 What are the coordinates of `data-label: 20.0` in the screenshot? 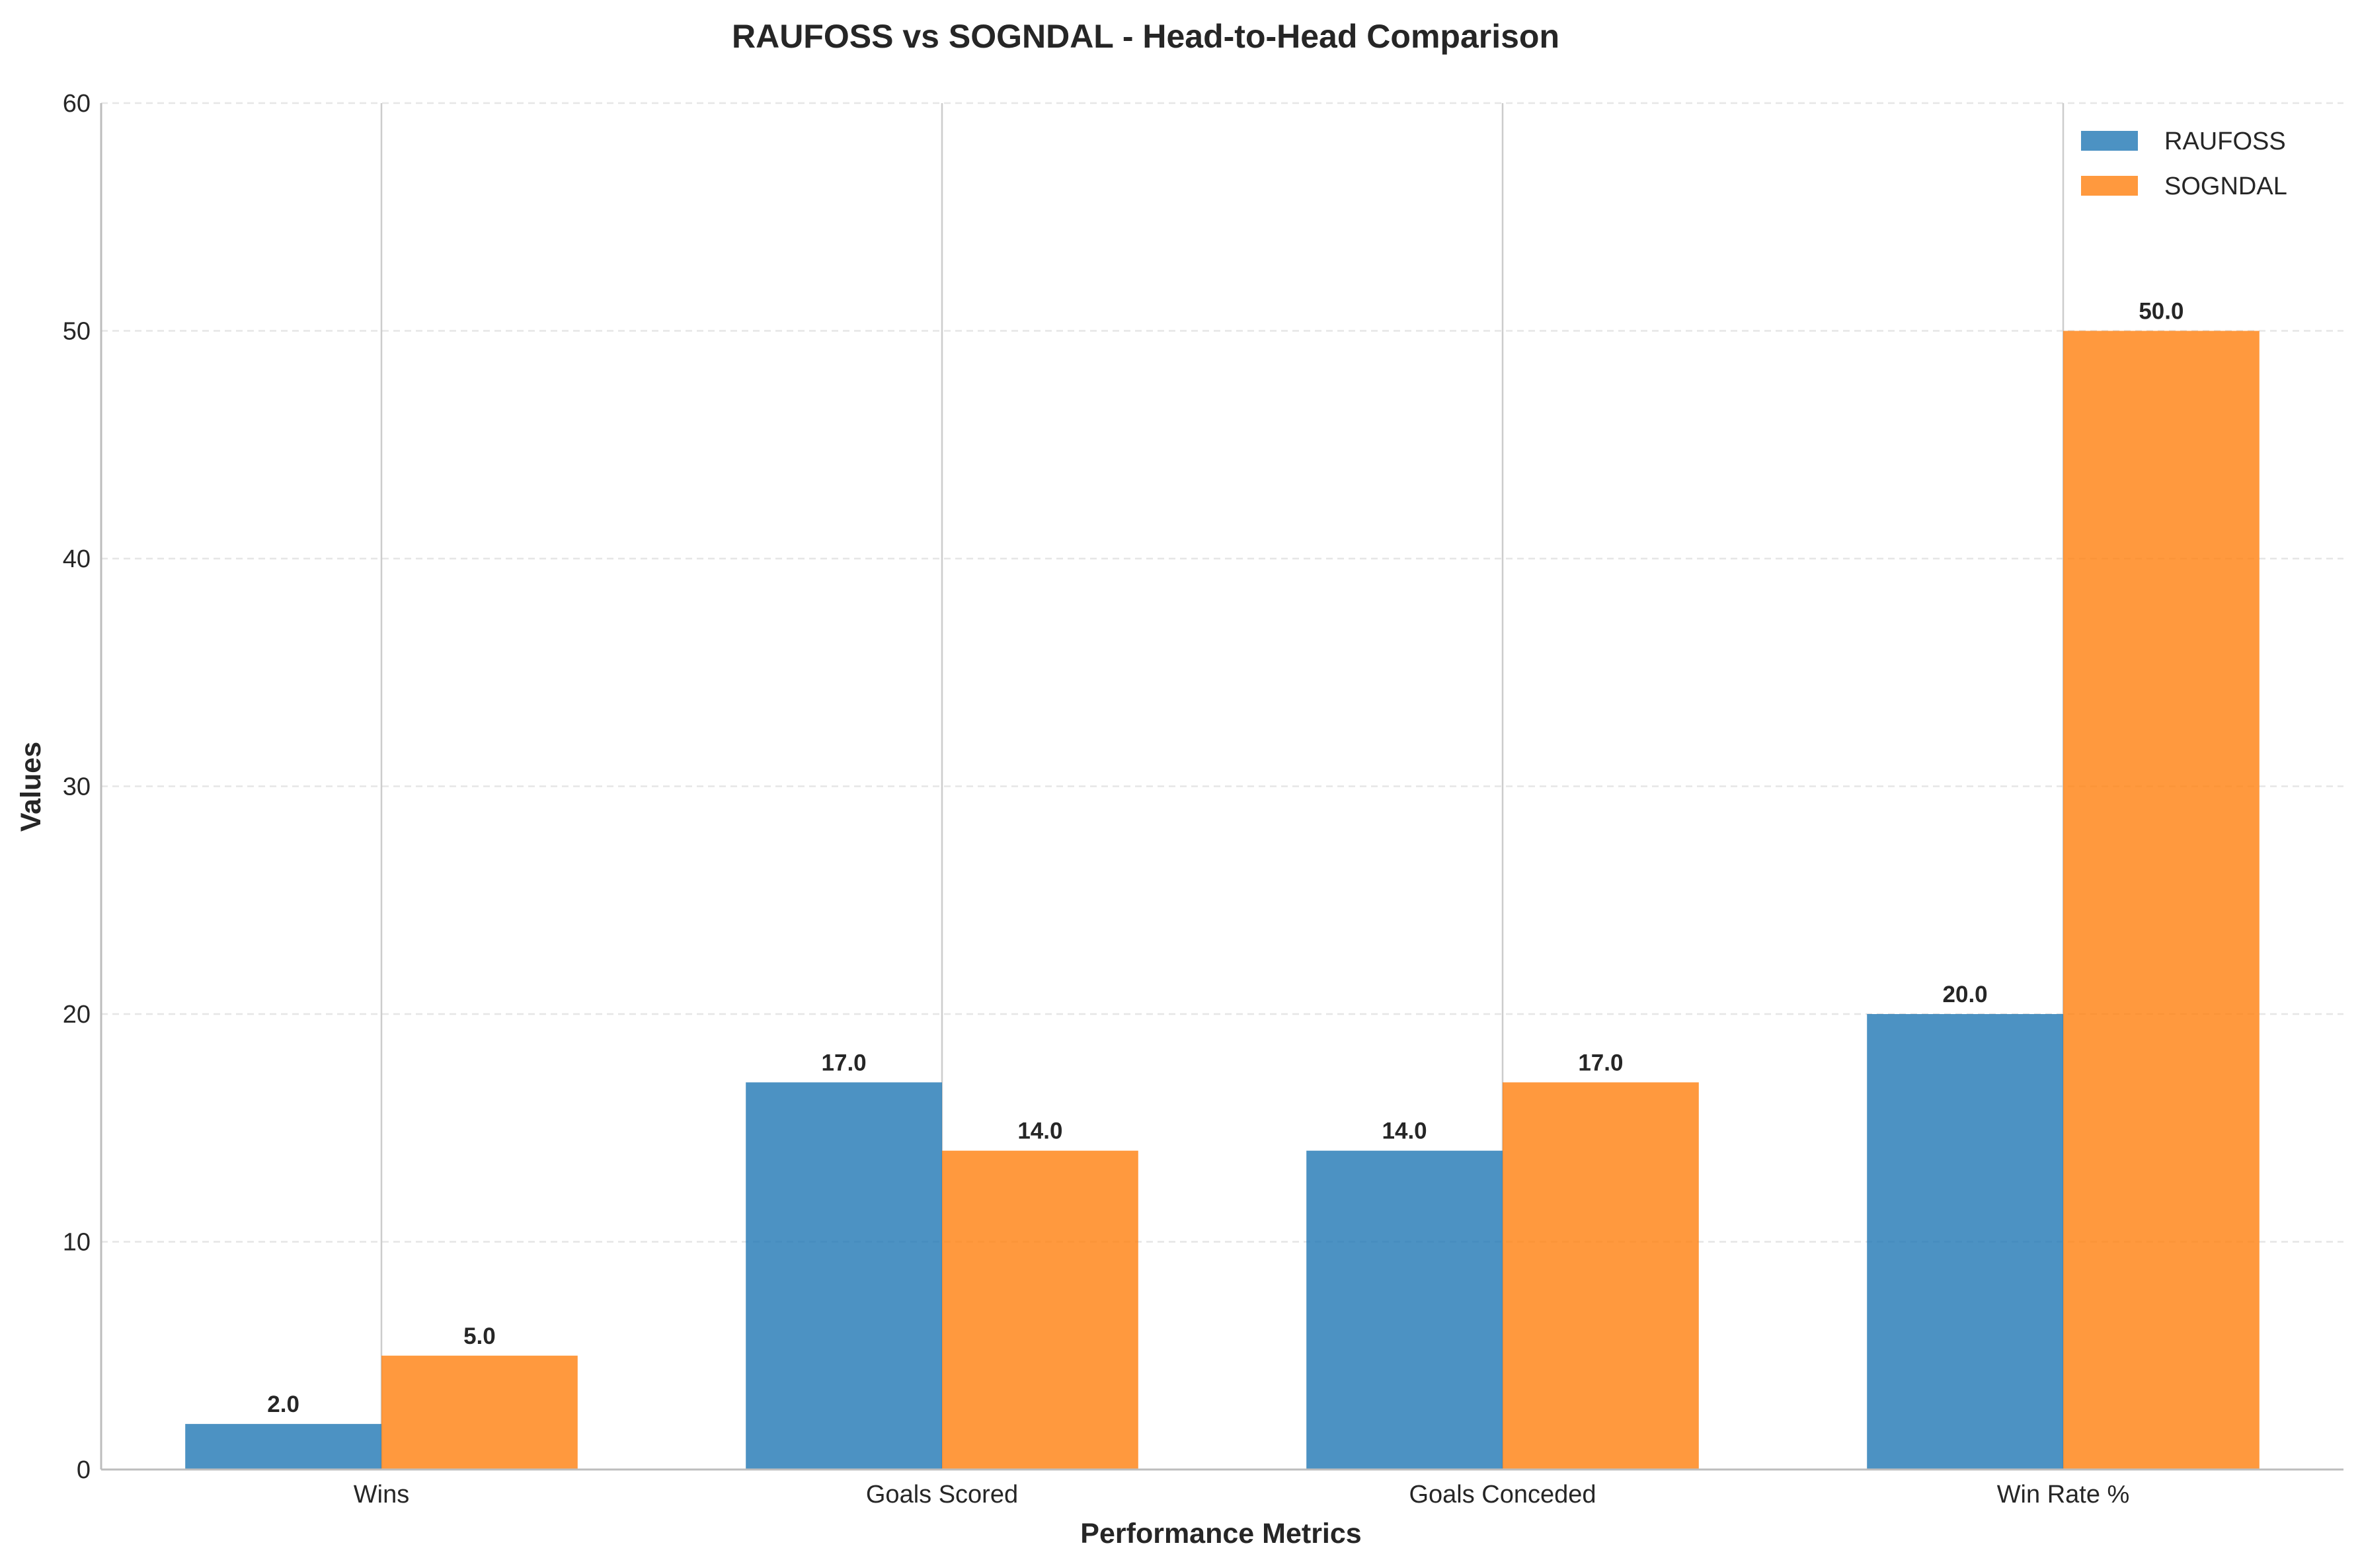 It's located at (1965, 994).